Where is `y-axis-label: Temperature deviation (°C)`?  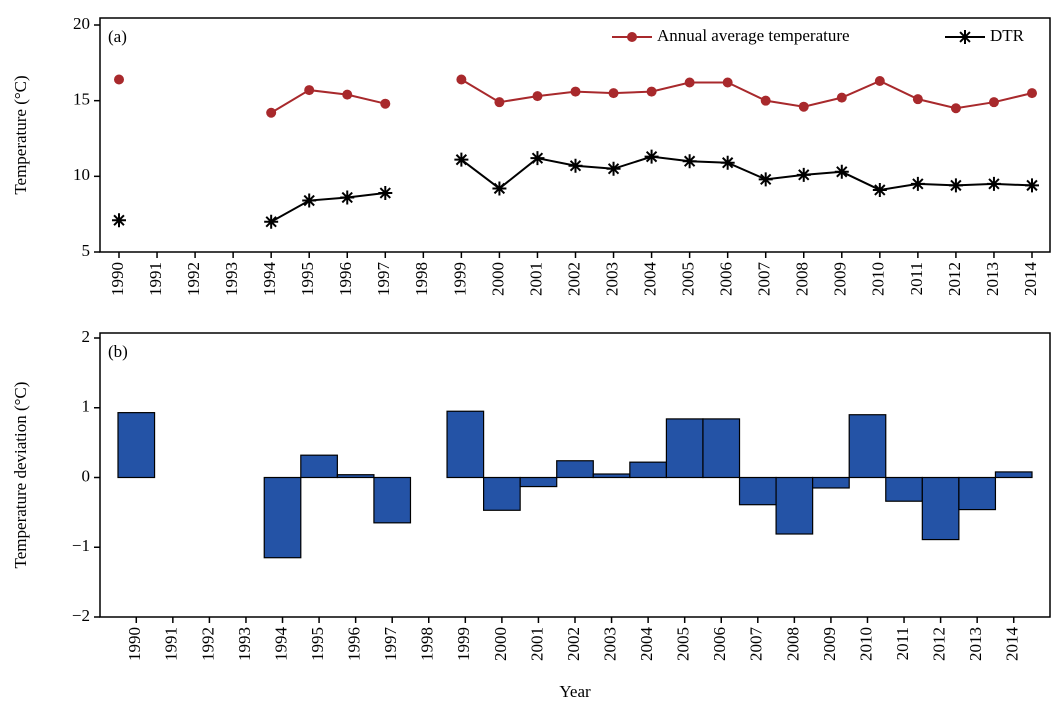
y-axis-label: Temperature deviation (°C) is located at coordinates (20, 475).